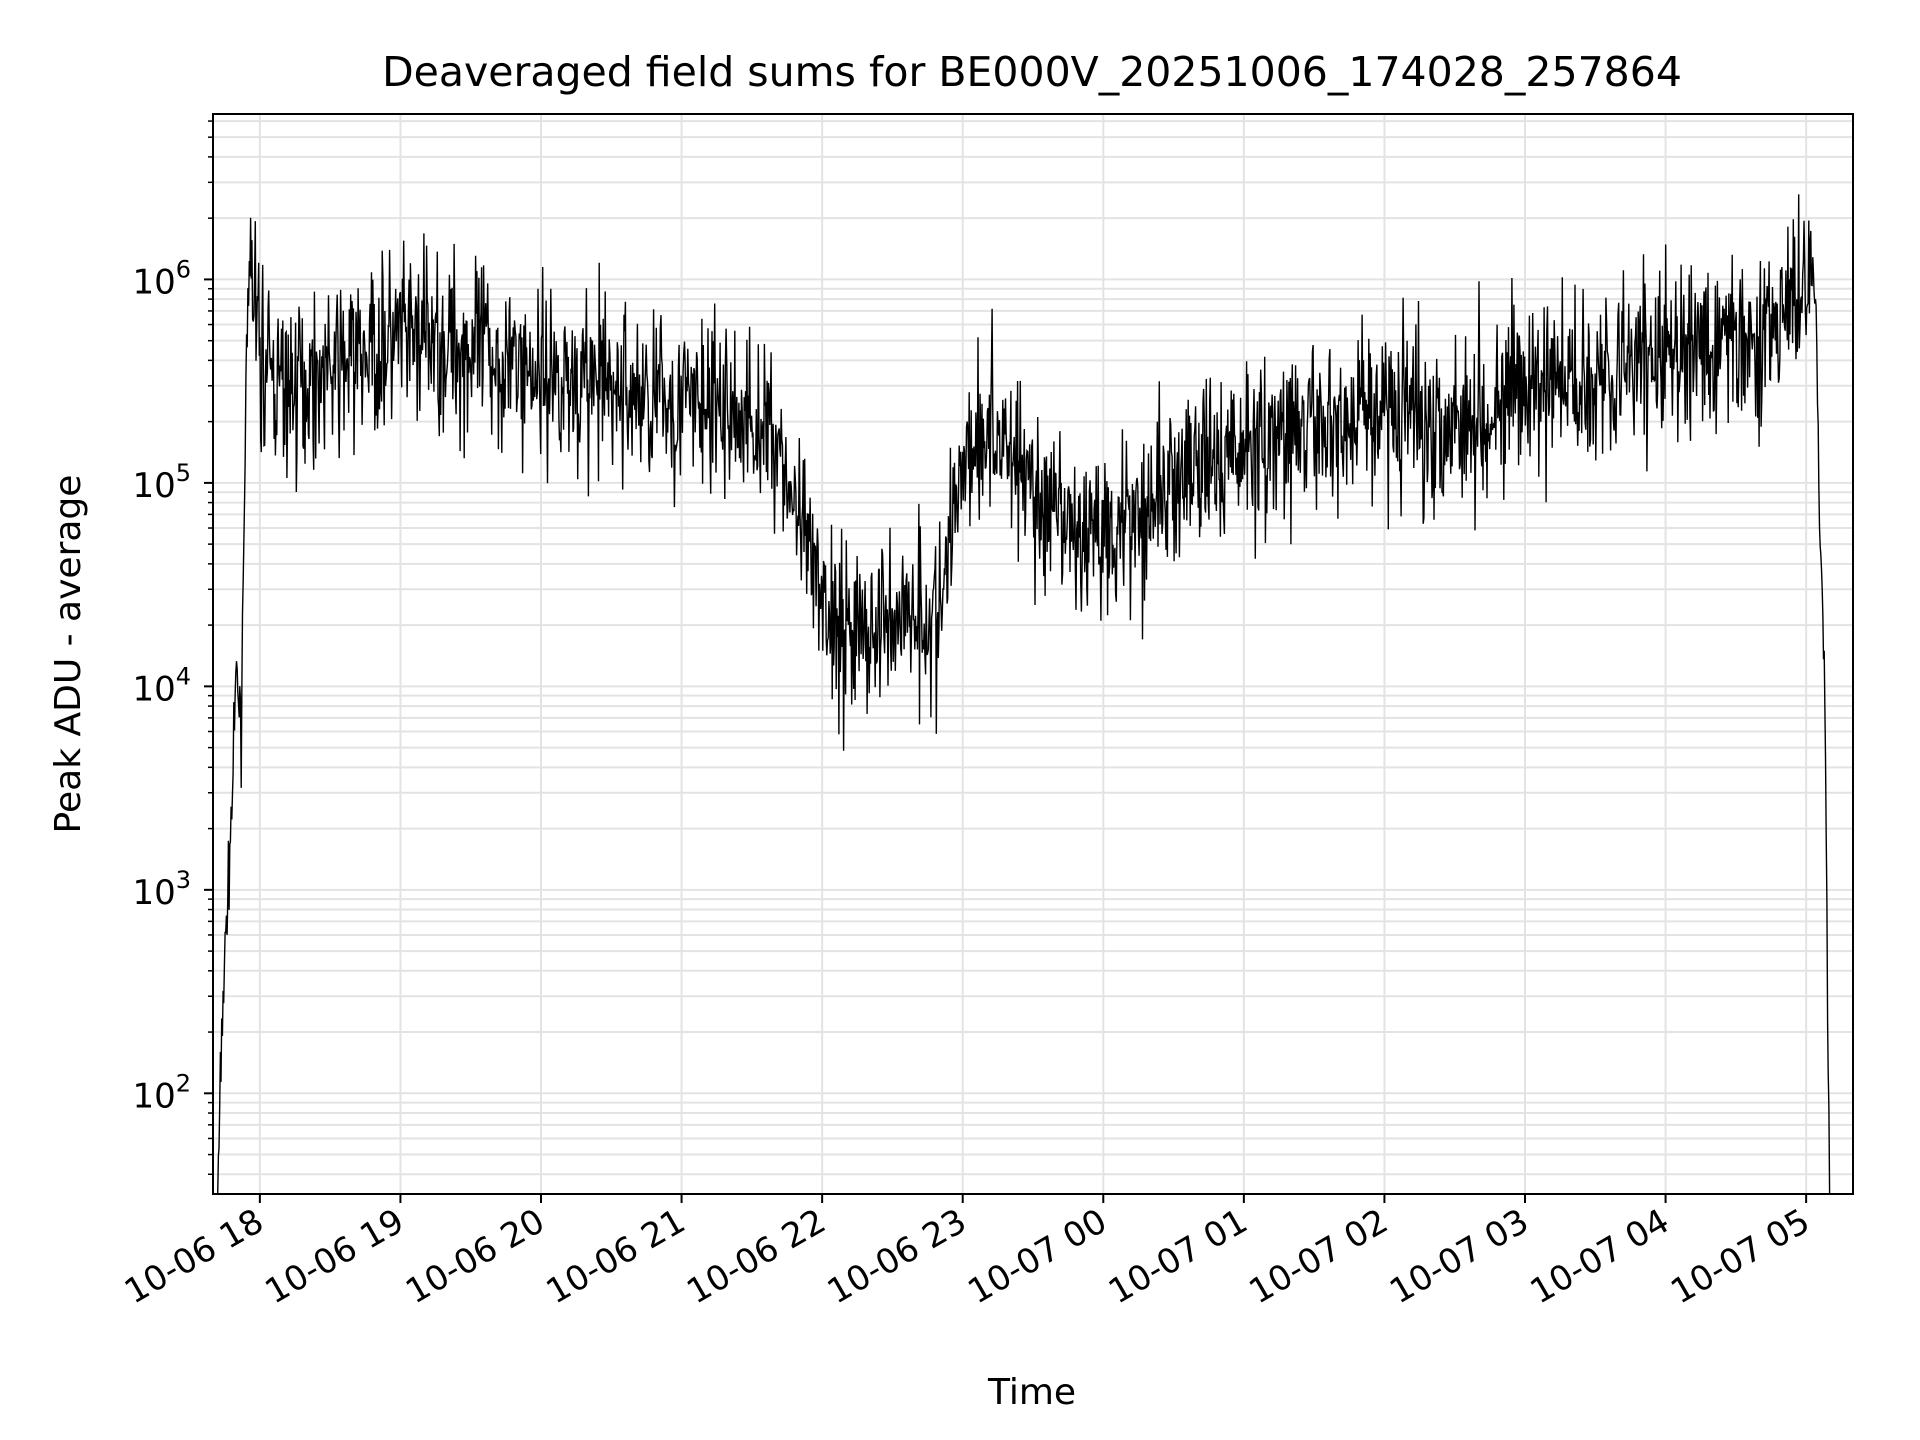 The height and width of the screenshot is (1440, 1920). I want to click on y-tick-label: 10³, so click(161, 889).